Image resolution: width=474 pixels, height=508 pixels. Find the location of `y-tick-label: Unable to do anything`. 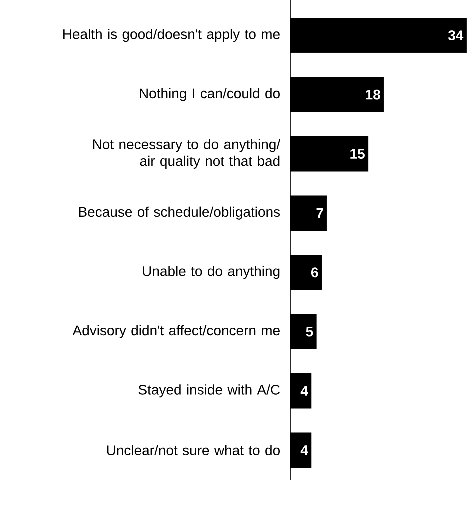

y-tick-label: Unable to do anything is located at coordinates (211, 273).